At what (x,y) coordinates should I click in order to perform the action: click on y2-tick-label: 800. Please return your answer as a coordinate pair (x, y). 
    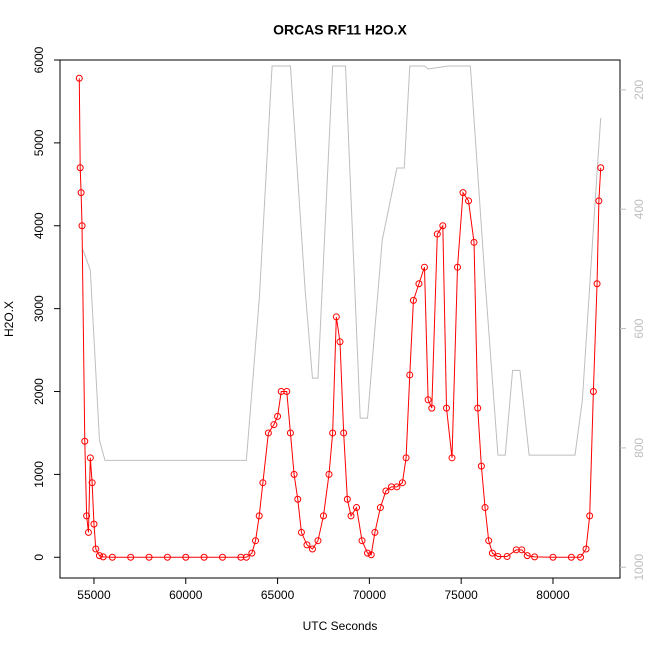
    Looking at the image, I should click on (639, 448).